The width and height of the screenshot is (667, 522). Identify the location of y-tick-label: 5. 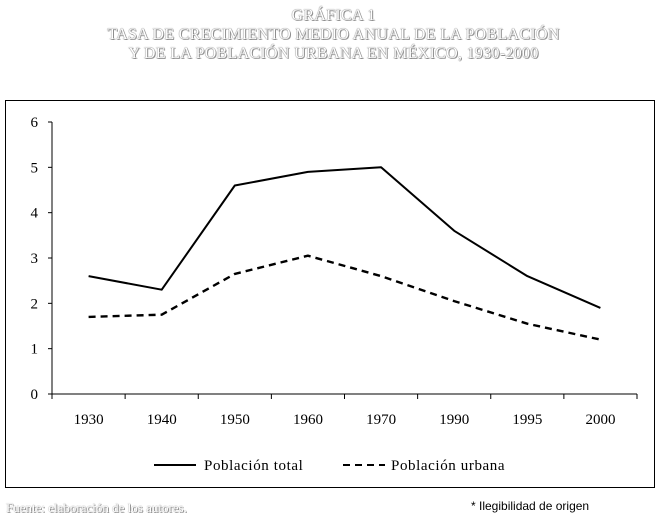
(35, 168).